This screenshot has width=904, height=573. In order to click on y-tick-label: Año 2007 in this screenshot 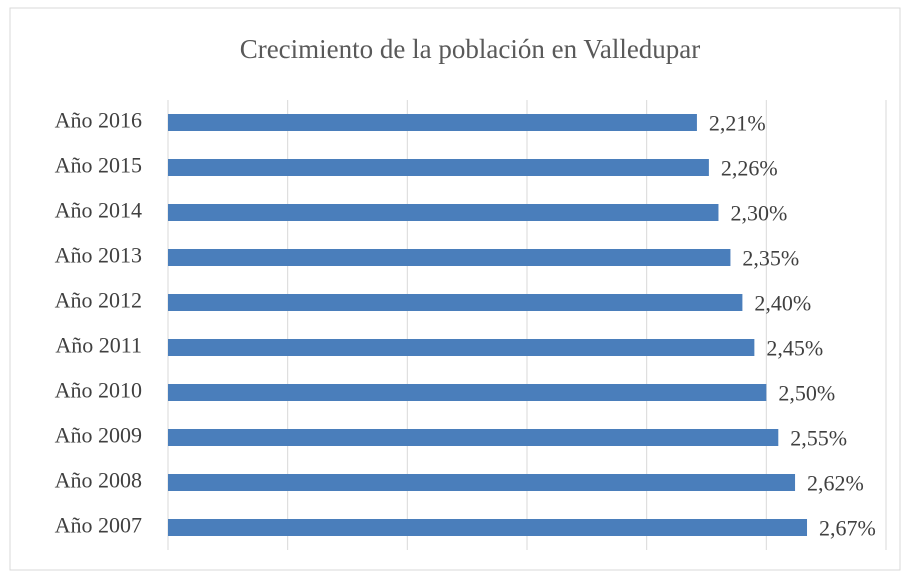, I will do `click(98, 525)`.